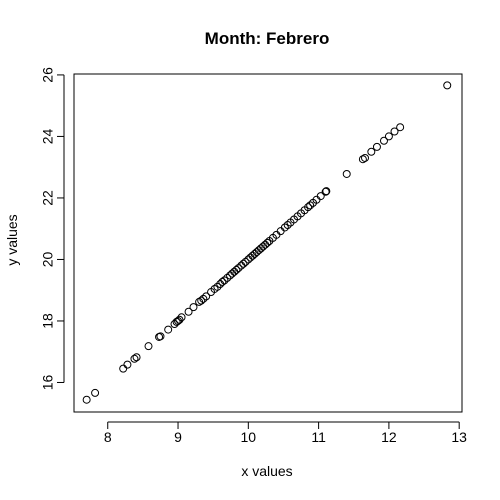 Image resolution: width=500 pixels, height=500 pixels. I want to click on y-axis: 16 18 20 22 24 26, so click(52, 228).